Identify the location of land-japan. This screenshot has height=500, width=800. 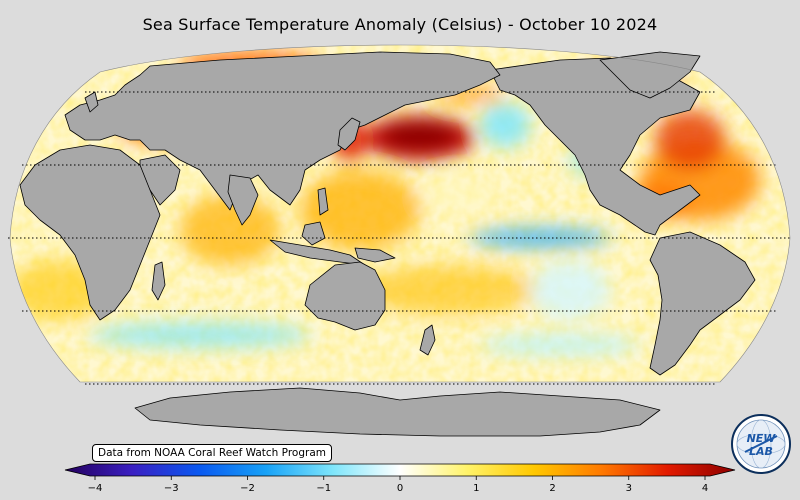
(349, 134).